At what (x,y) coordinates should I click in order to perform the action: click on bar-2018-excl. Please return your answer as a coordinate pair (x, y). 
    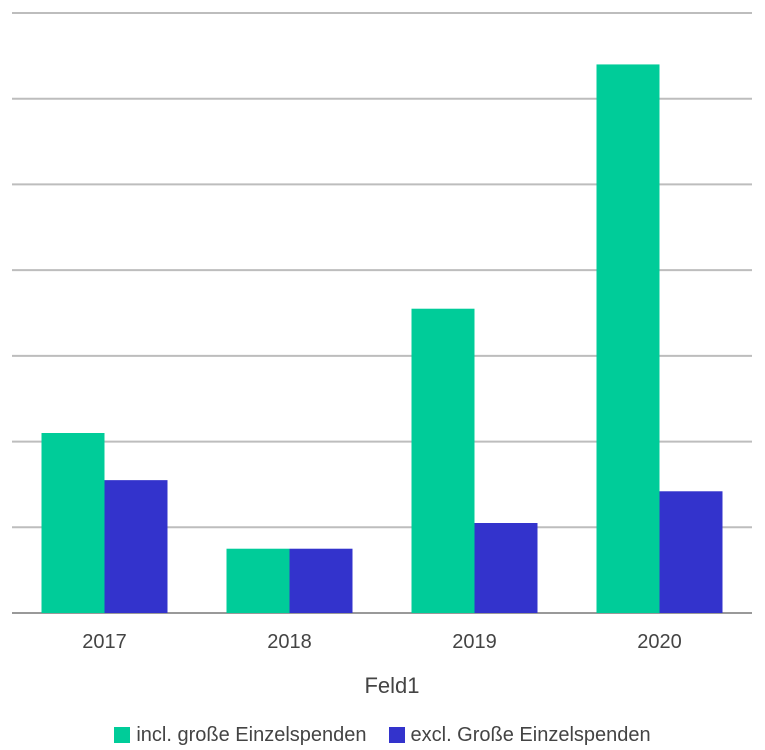
    Looking at the image, I should click on (321, 580).